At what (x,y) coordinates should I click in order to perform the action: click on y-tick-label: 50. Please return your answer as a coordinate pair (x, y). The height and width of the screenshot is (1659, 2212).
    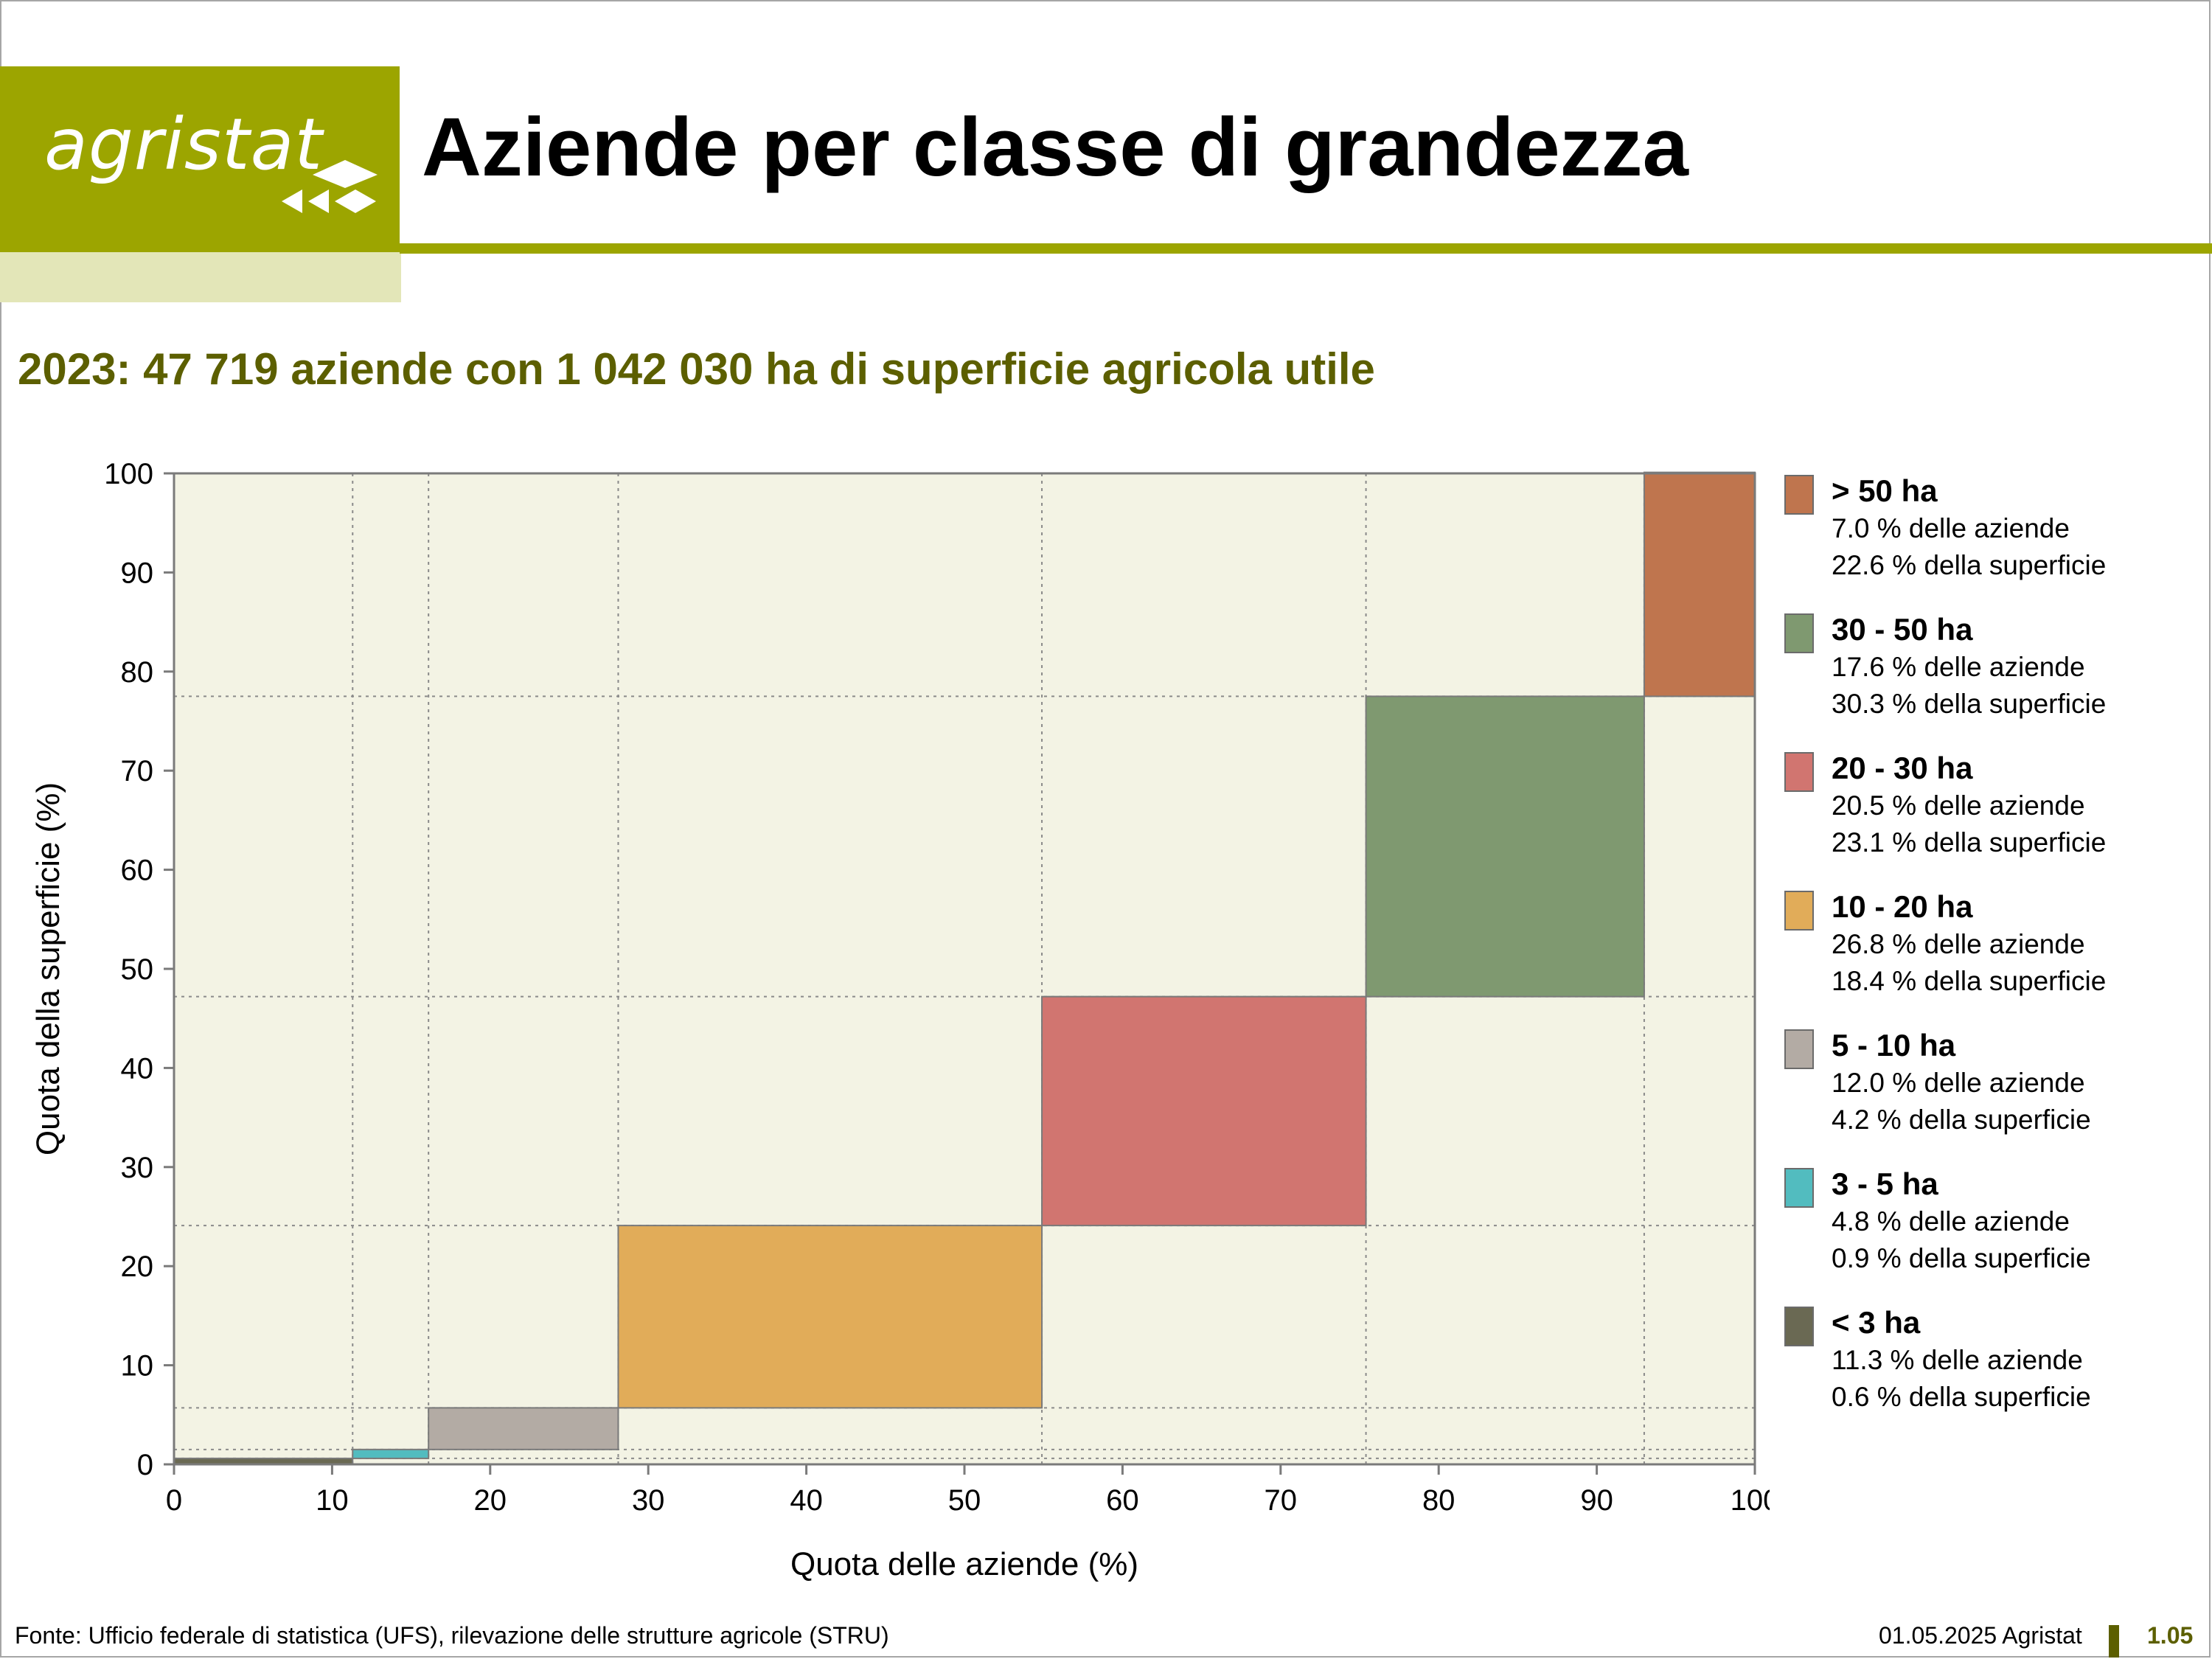
    Looking at the image, I should click on (137, 969).